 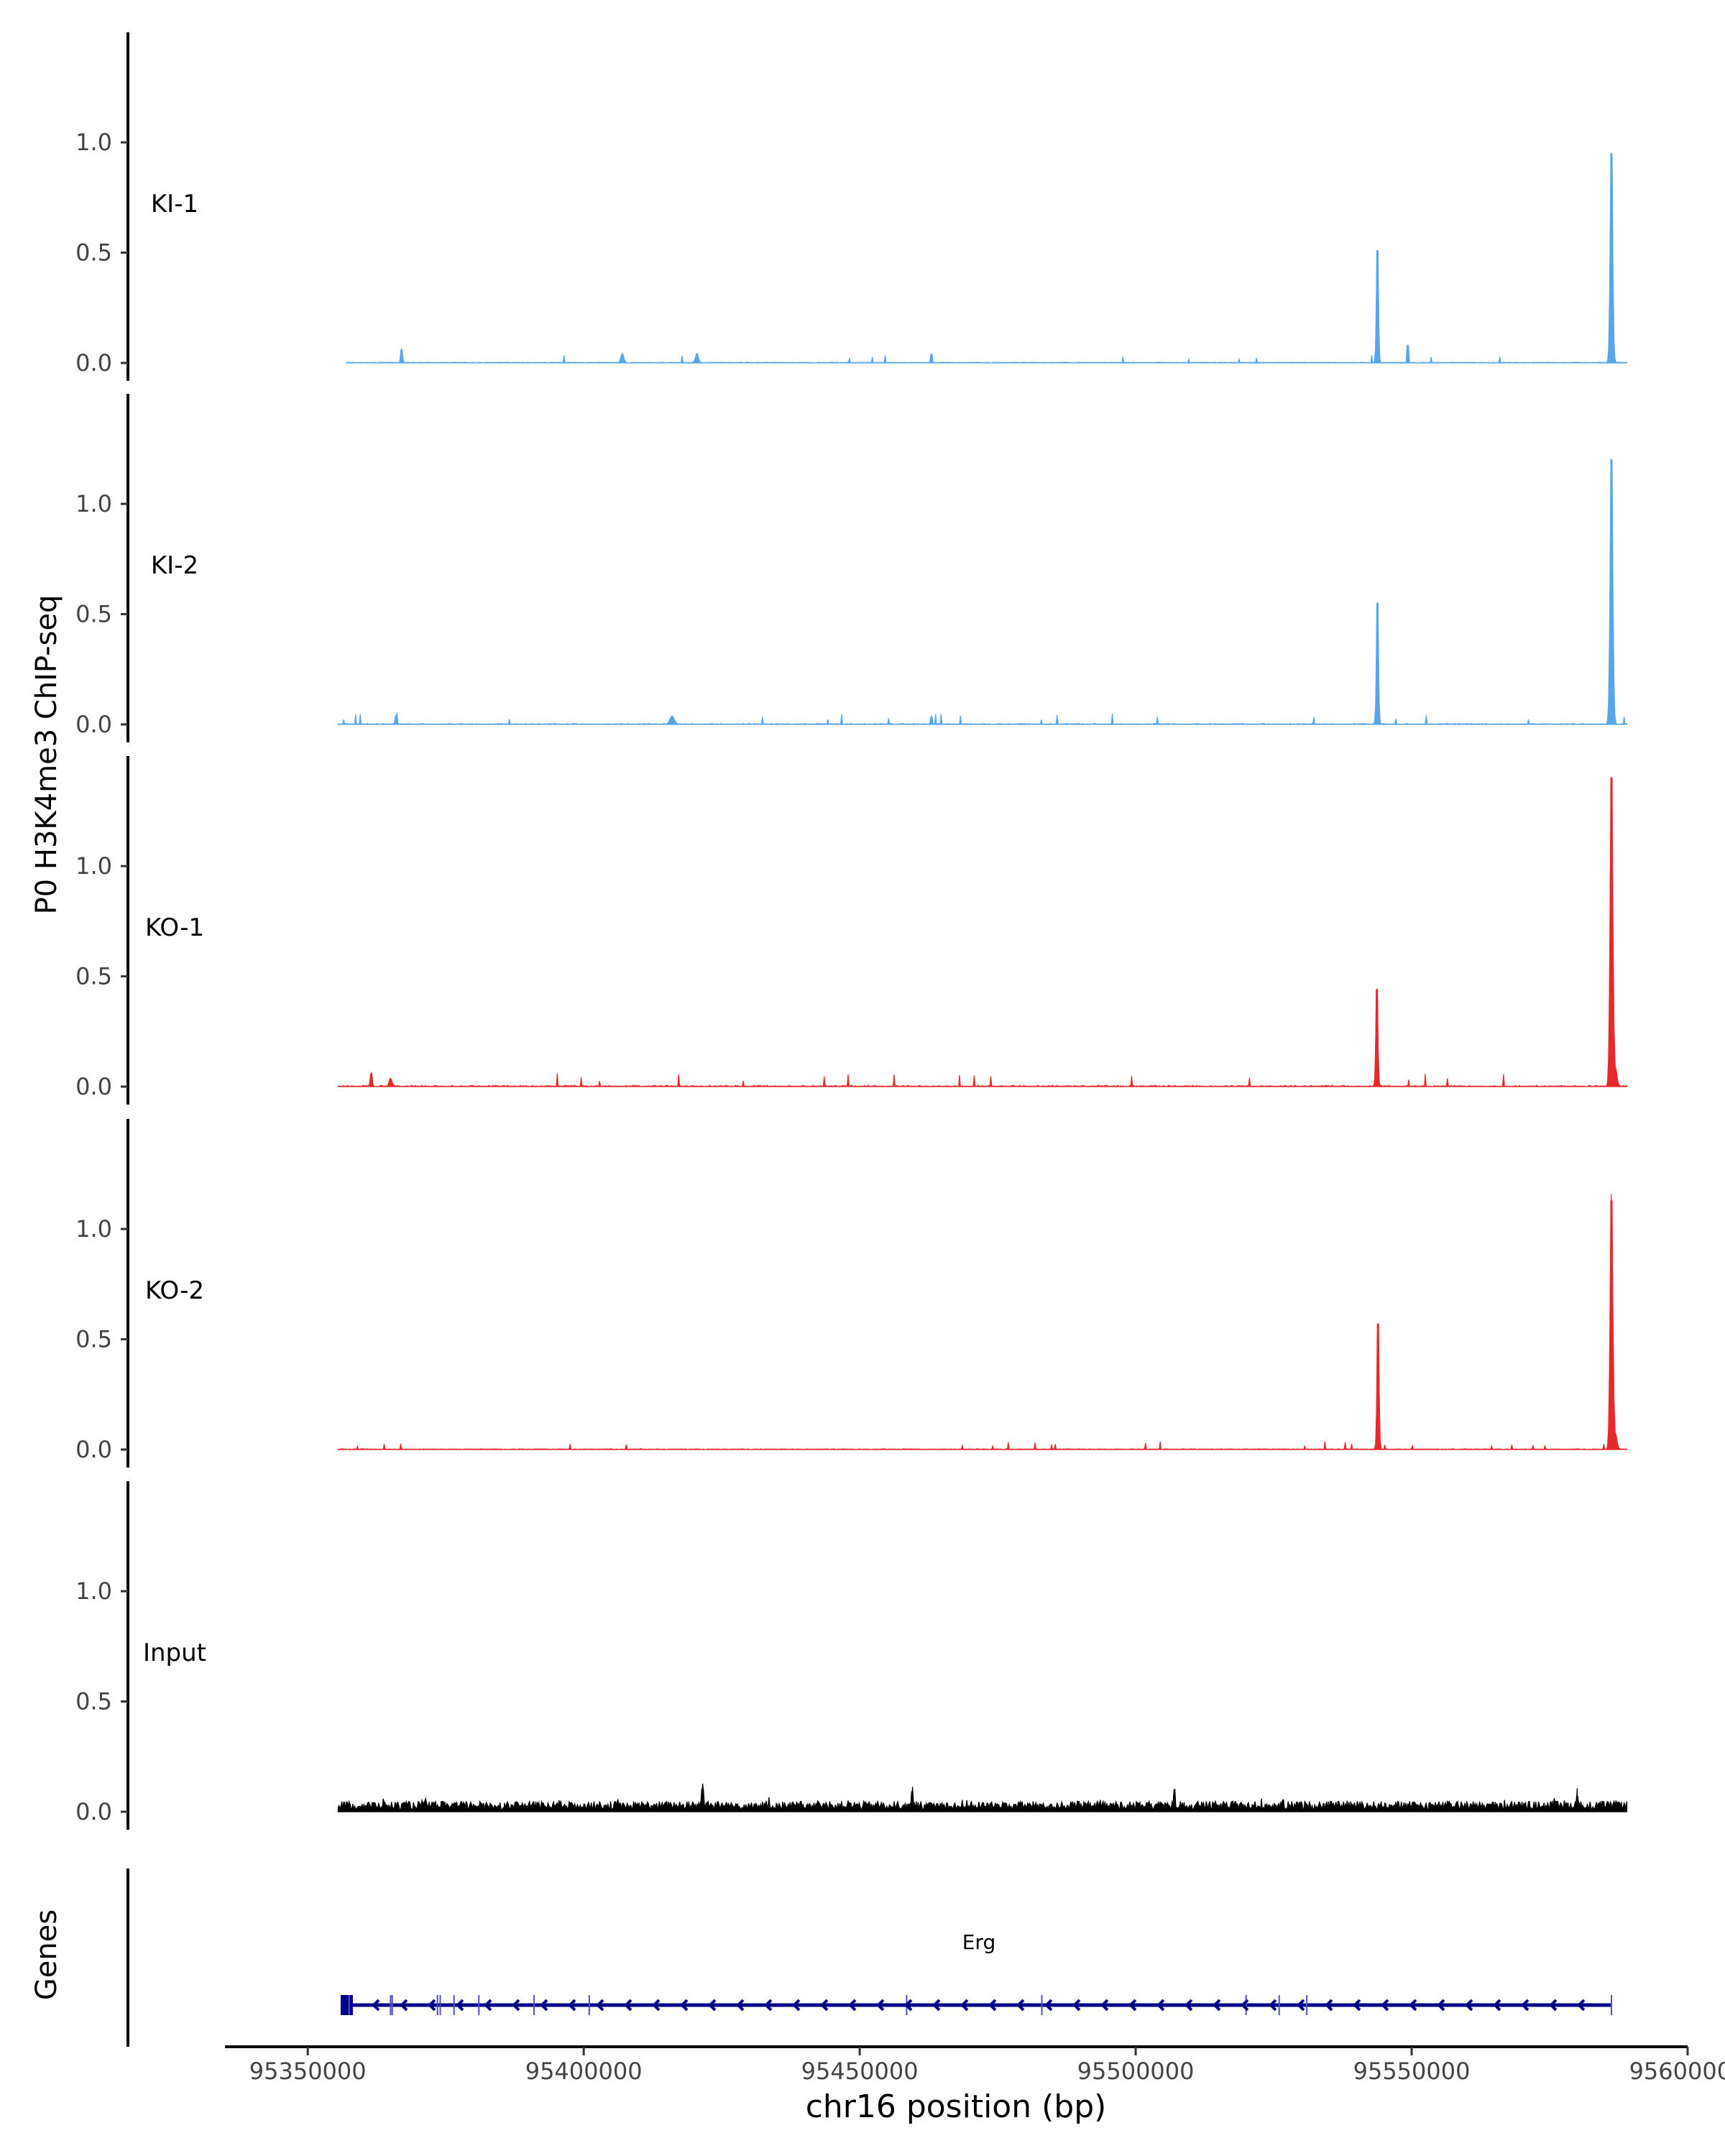 I want to click on track-ko-2: 0.0 0.5 1.0 KO-2, so click(x=851, y=1293).